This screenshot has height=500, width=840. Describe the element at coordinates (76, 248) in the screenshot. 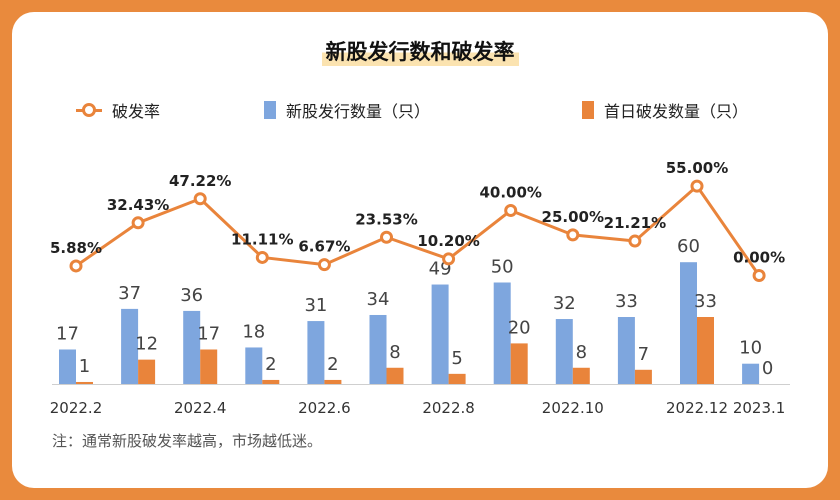

I see `breakrate-label: 5.88%` at that location.